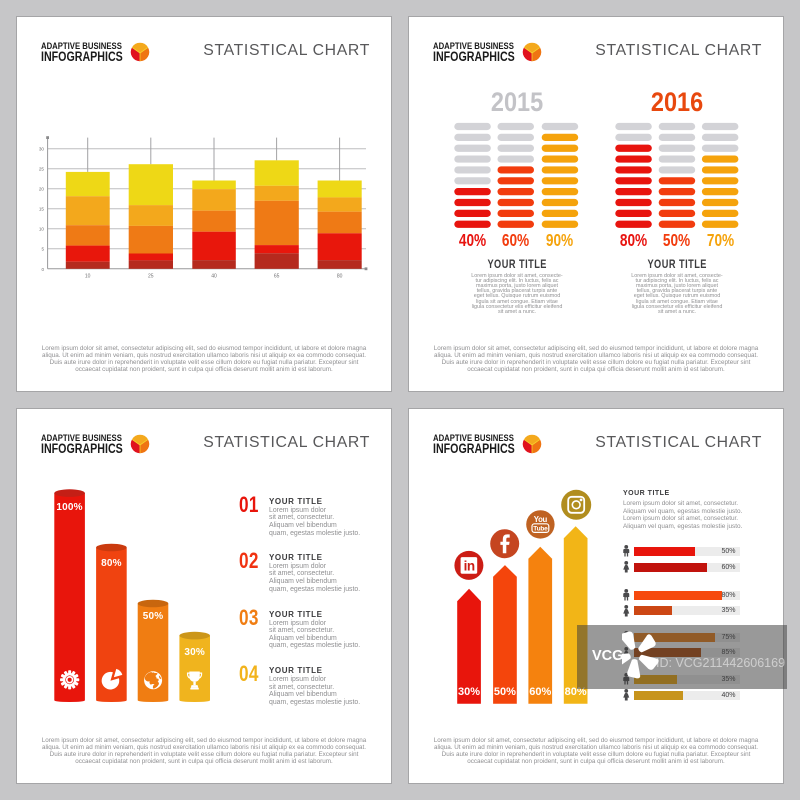 The image size is (800, 800). I want to click on svg-text: 15, so click(42, 209).